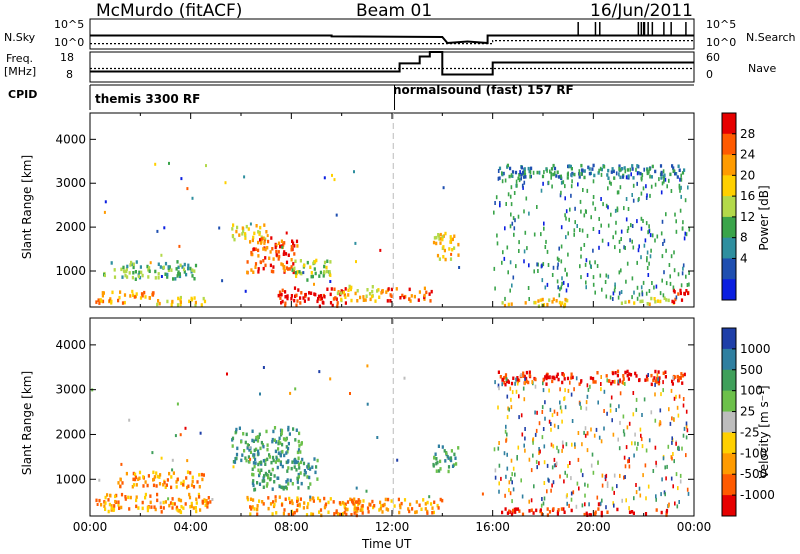  What do you see at coordinates (680, 296) in the screenshot?
I see `power-panel-echo-region` at bounding box center [680, 296].